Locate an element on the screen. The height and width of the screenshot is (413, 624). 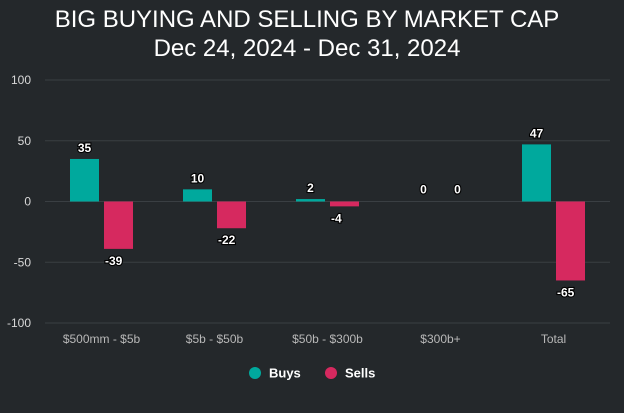
data-label-buys: 47 is located at coordinates (537, 133).